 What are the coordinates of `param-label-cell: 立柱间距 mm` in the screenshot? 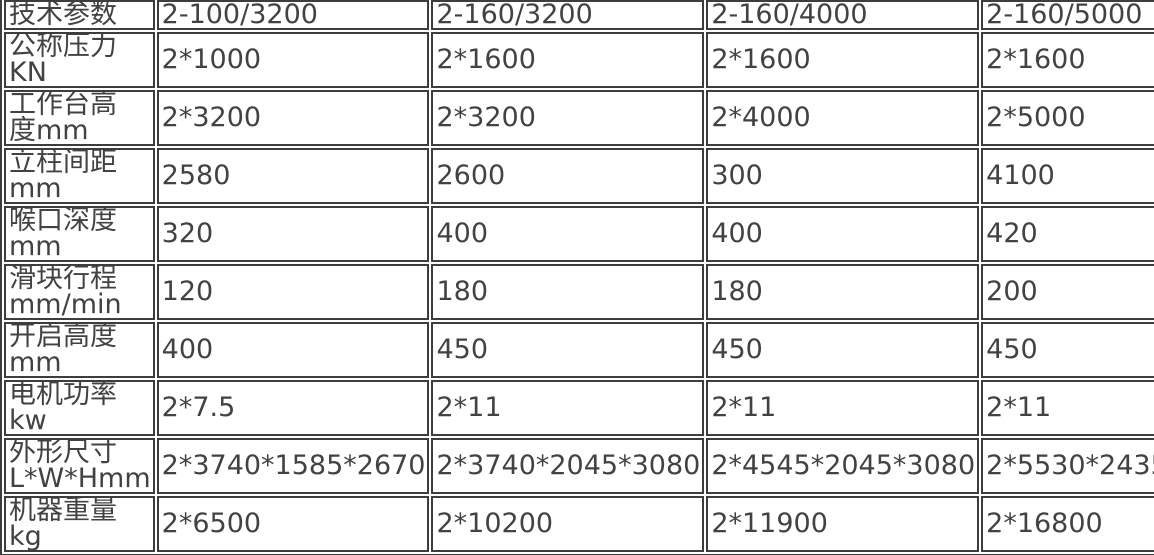 It's located at (79, 176).